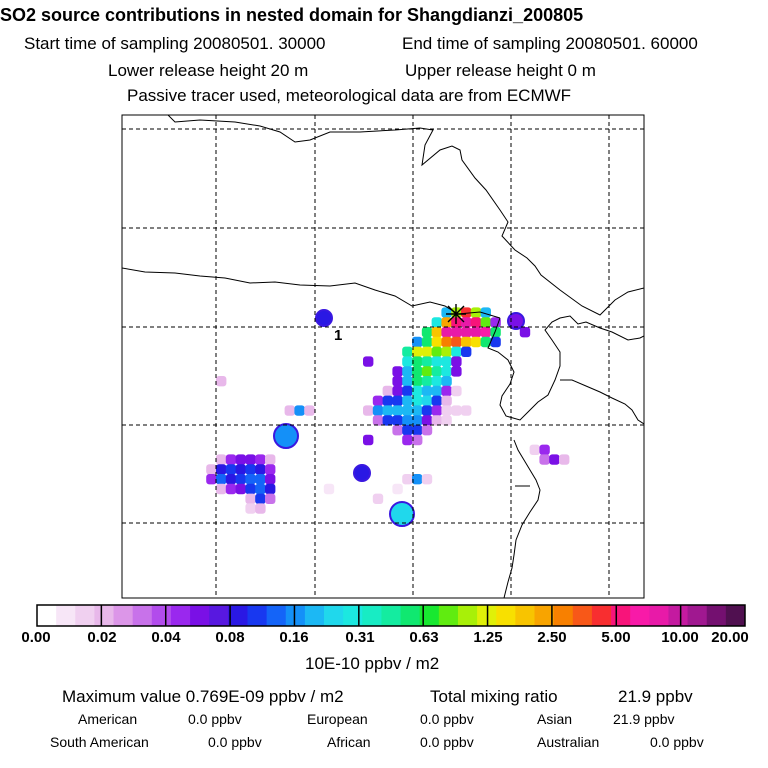  Describe the element at coordinates (730, 637) in the screenshot. I see `colorbar-tick-label: 20.00` at that location.